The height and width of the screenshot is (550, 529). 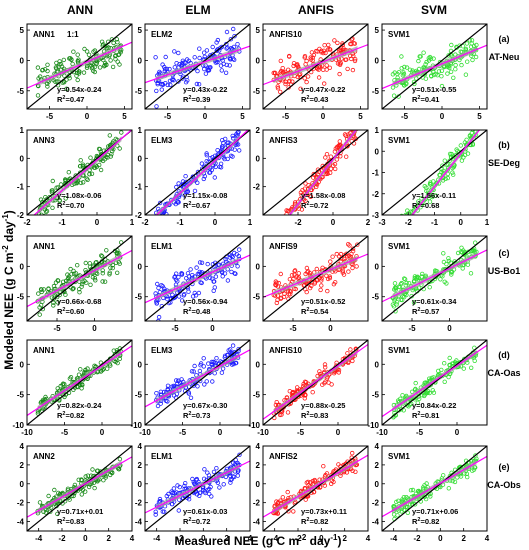 What do you see at coordinates (503, 373) in the screenshot?
I see `row-tag-site-d: CA-Oas` at bounding box center [503, 373].